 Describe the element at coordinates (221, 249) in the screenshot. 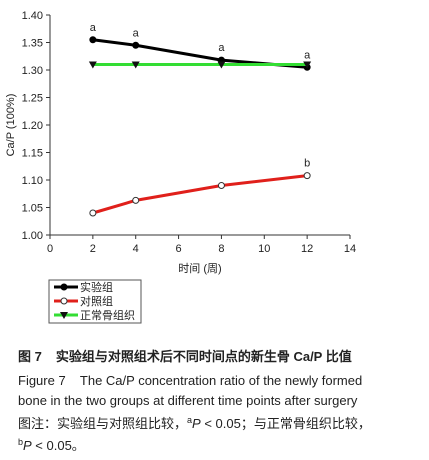

I see `x-tick-label: 8` at that location.